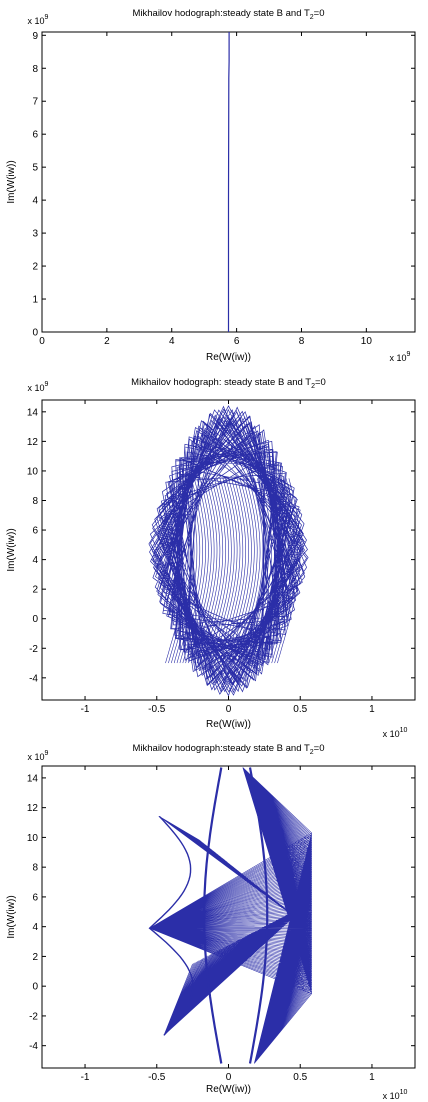 This screenshot has width=428, height=1102. Describe the element at coordinates (400, 357) in the screenshot. I see `x-axis-multiplier: x 109` at that location.